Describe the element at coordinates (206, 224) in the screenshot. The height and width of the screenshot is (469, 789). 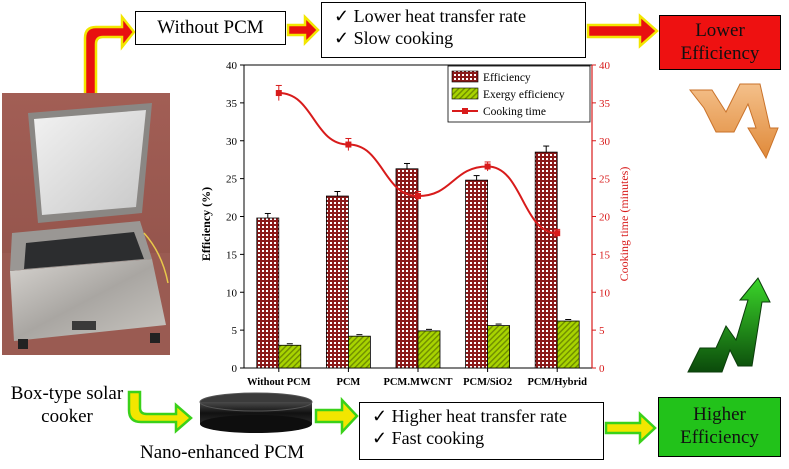
I see `y-axis-label-left: Efficiency (%)` at that location.